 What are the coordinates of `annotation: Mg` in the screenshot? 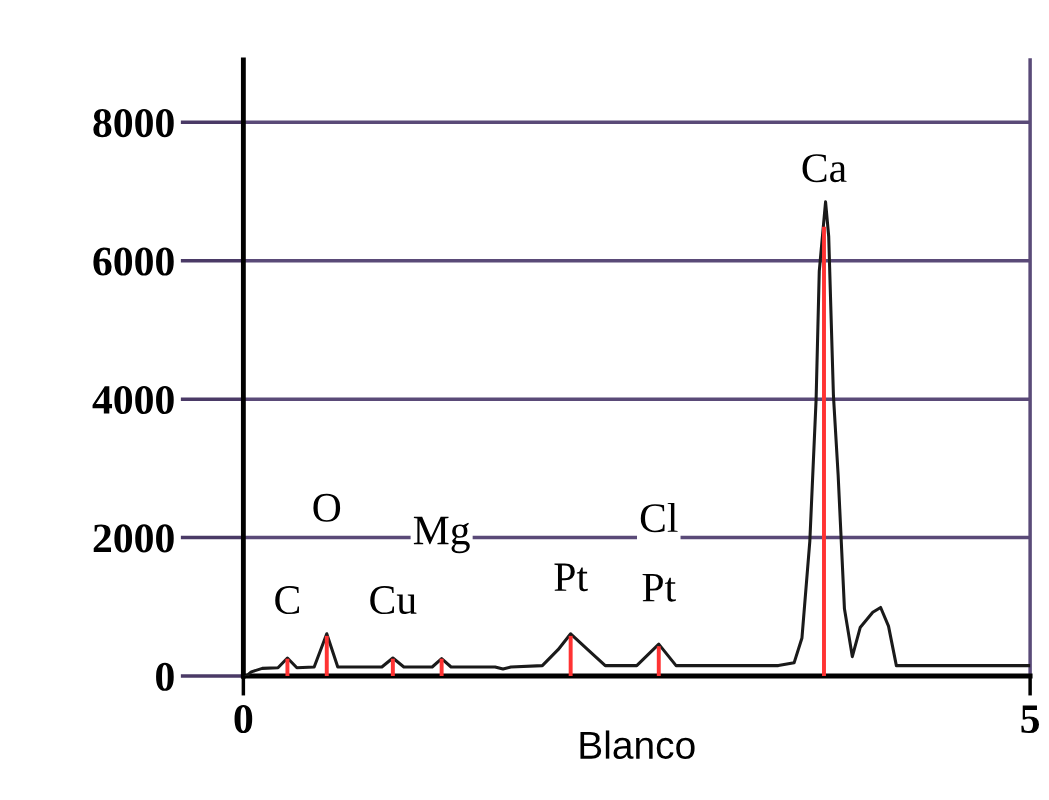 It's located at (441, 535).